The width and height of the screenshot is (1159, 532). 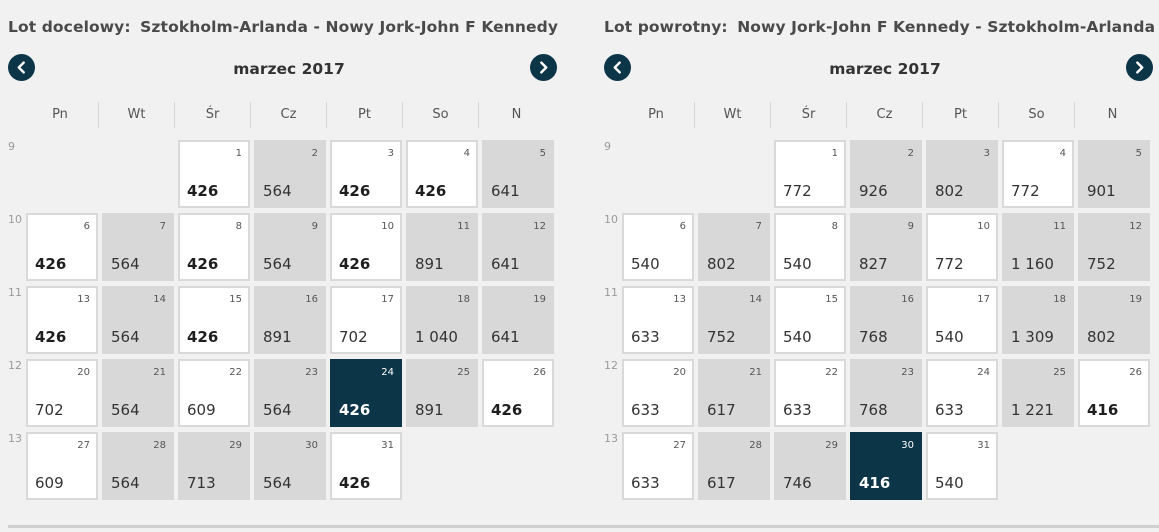 What do you see at coordinates (810, 174) in the screenshot?
I see `day-cell: 1 772` at bounding box center [810, 174].